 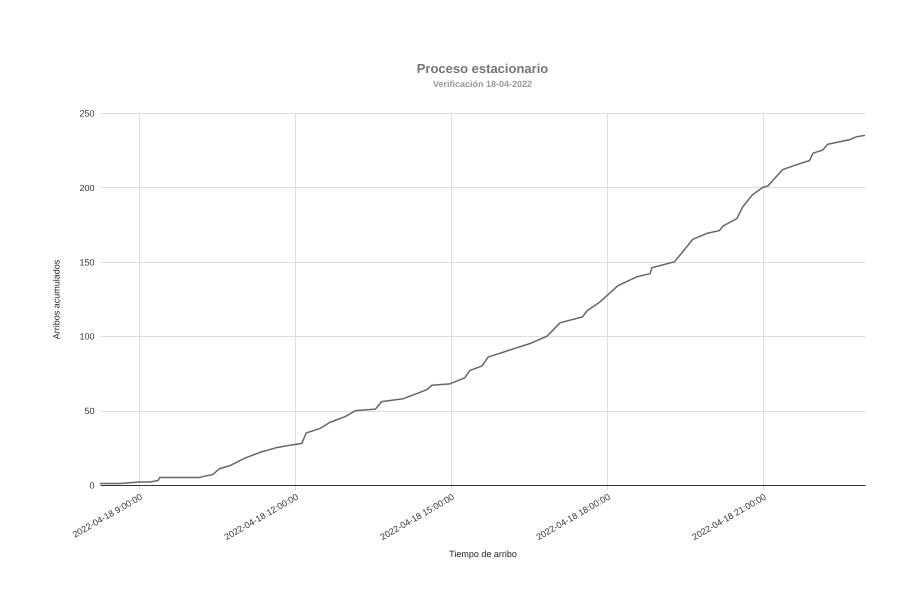 What do you see at coordinates (86, 187) in the screenshot?
I see `y-tick-label: 200` at bounding box center [86, 187].